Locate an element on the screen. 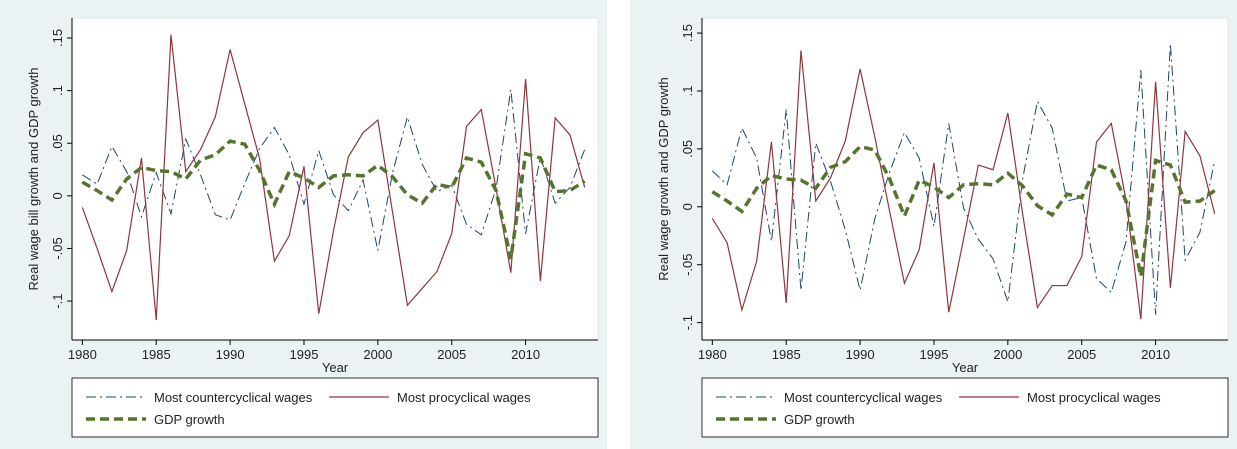  y-axis-label: Real wage bill growth and GDP growth is located at coordinates (33, 178).